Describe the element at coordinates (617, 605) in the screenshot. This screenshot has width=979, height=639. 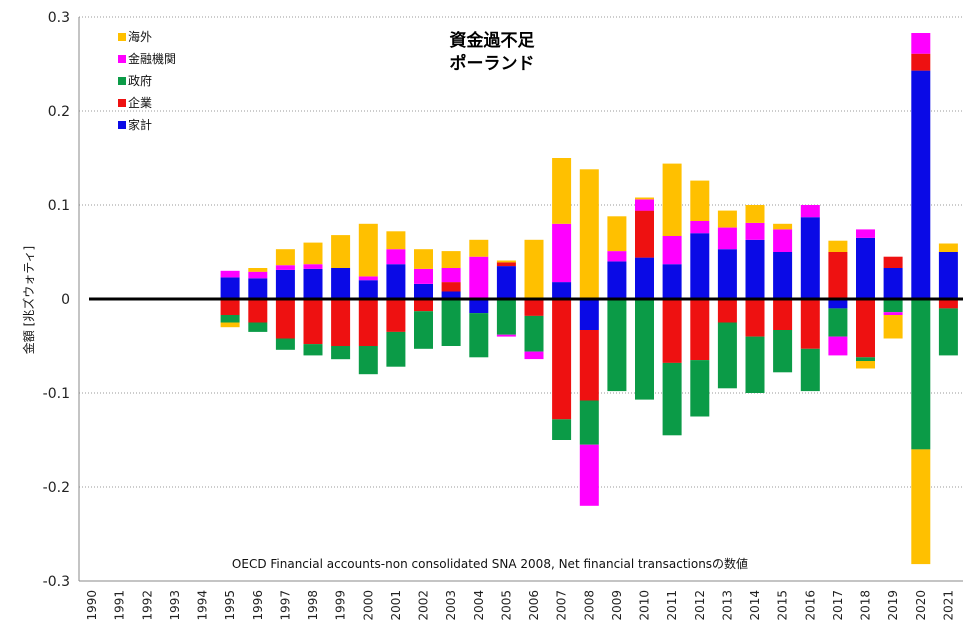
I see `x-tick-label: 2009` at that location.